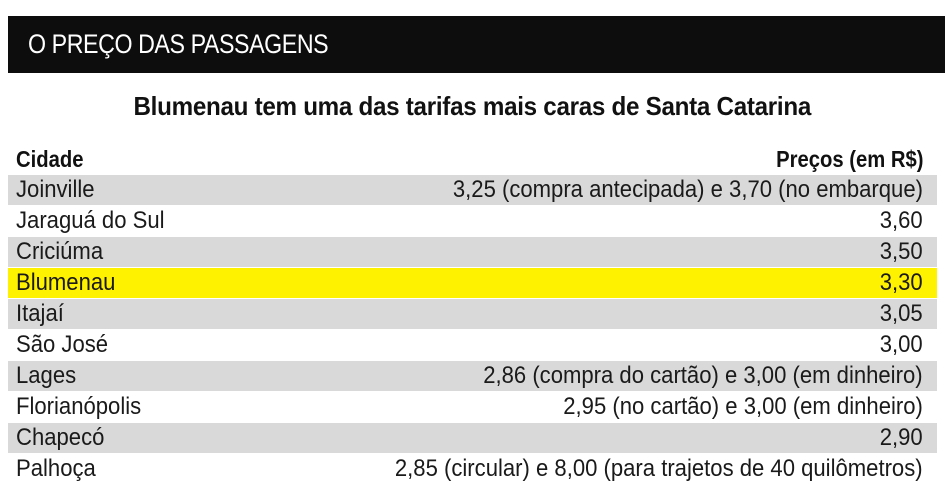  I want to click on table-row: Jaraguá do Sul 3,60, so click(472, 221).